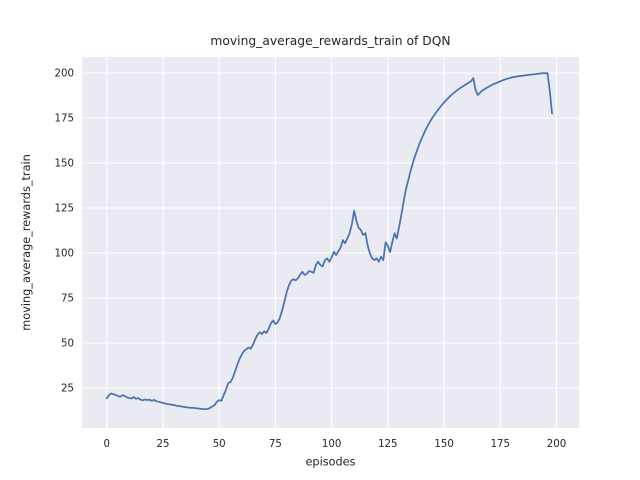  I want to click on x-tick-label: 75, so click(275, 444).